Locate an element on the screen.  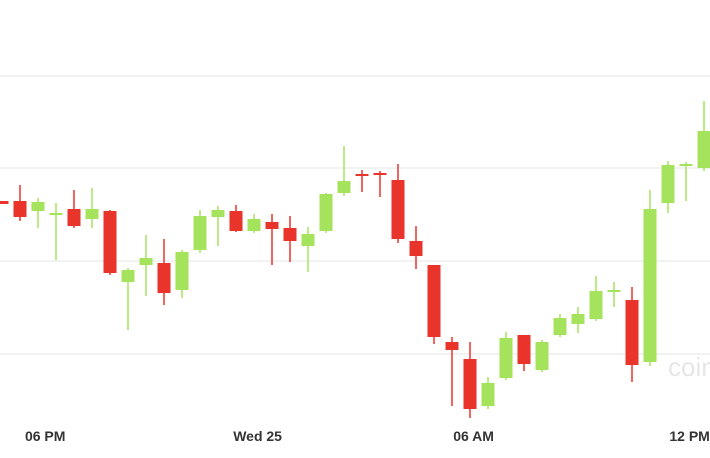
x-tick-label: Wed 25 is located at coordinates (257, 436).